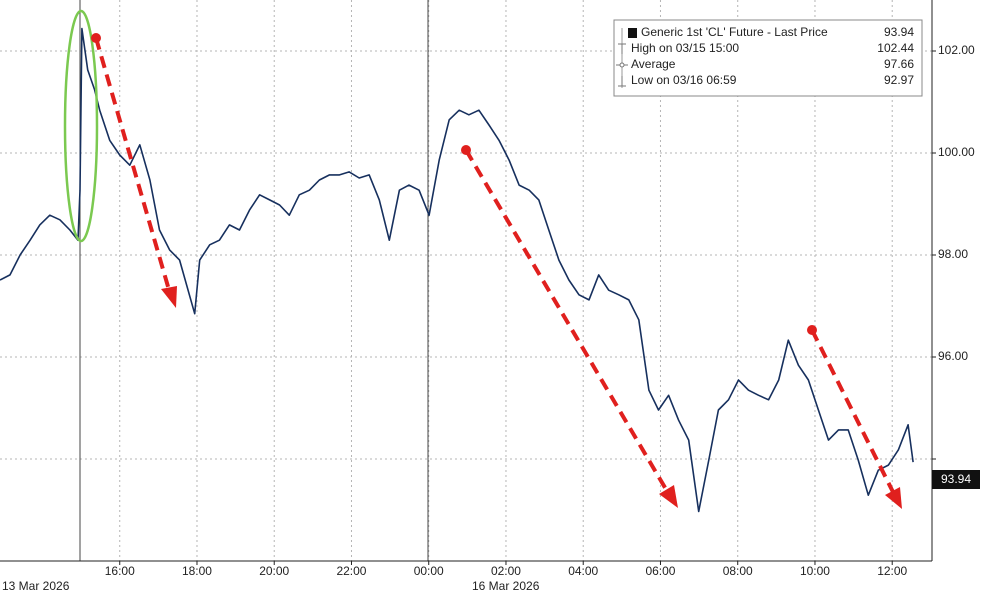  Describe the element at coordinates (956, 152) in the screenshot. I see `y-tick-label: 100.00` at that location.